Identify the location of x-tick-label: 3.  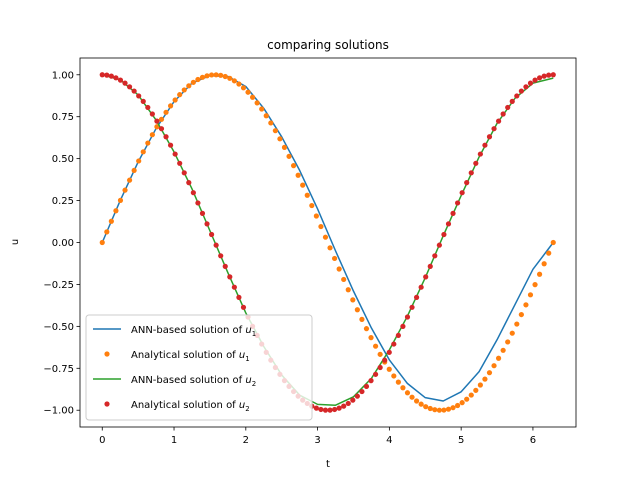
(317, 440).